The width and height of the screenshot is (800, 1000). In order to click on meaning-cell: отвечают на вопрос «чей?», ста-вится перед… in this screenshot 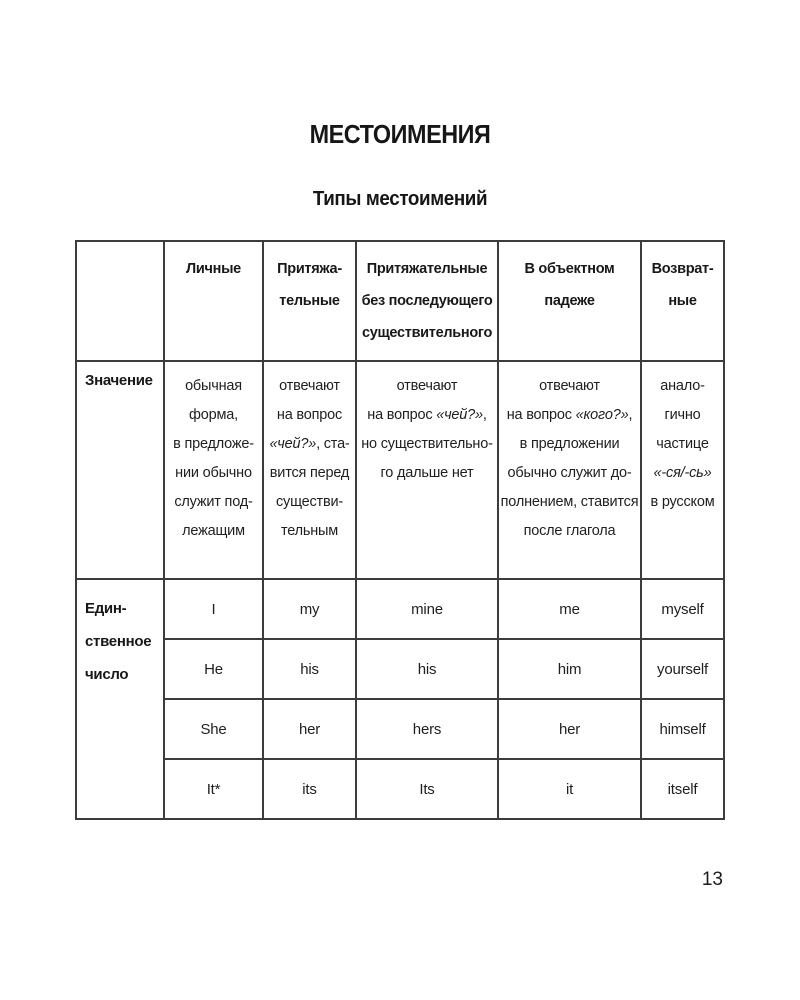, I will do `click(309, 470)`.